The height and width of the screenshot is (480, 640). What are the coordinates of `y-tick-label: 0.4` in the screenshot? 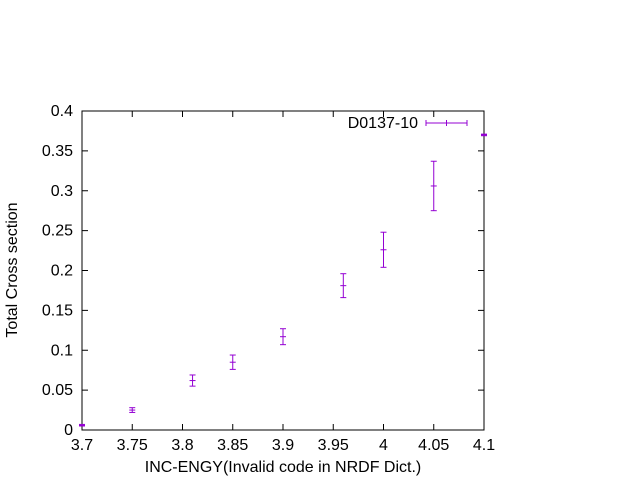 It's located at (62, 111).